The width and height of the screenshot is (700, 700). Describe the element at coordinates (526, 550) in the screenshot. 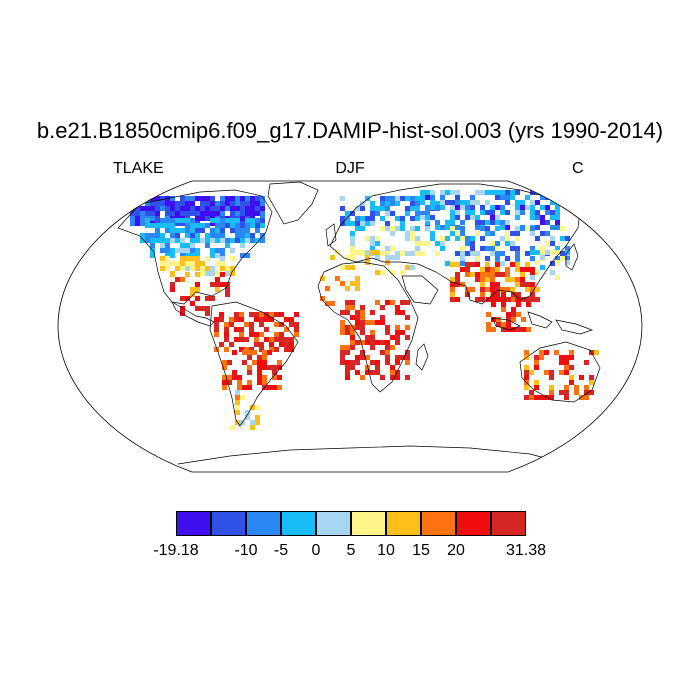

I see `colorbar-tick-label: 31.38` at that location.